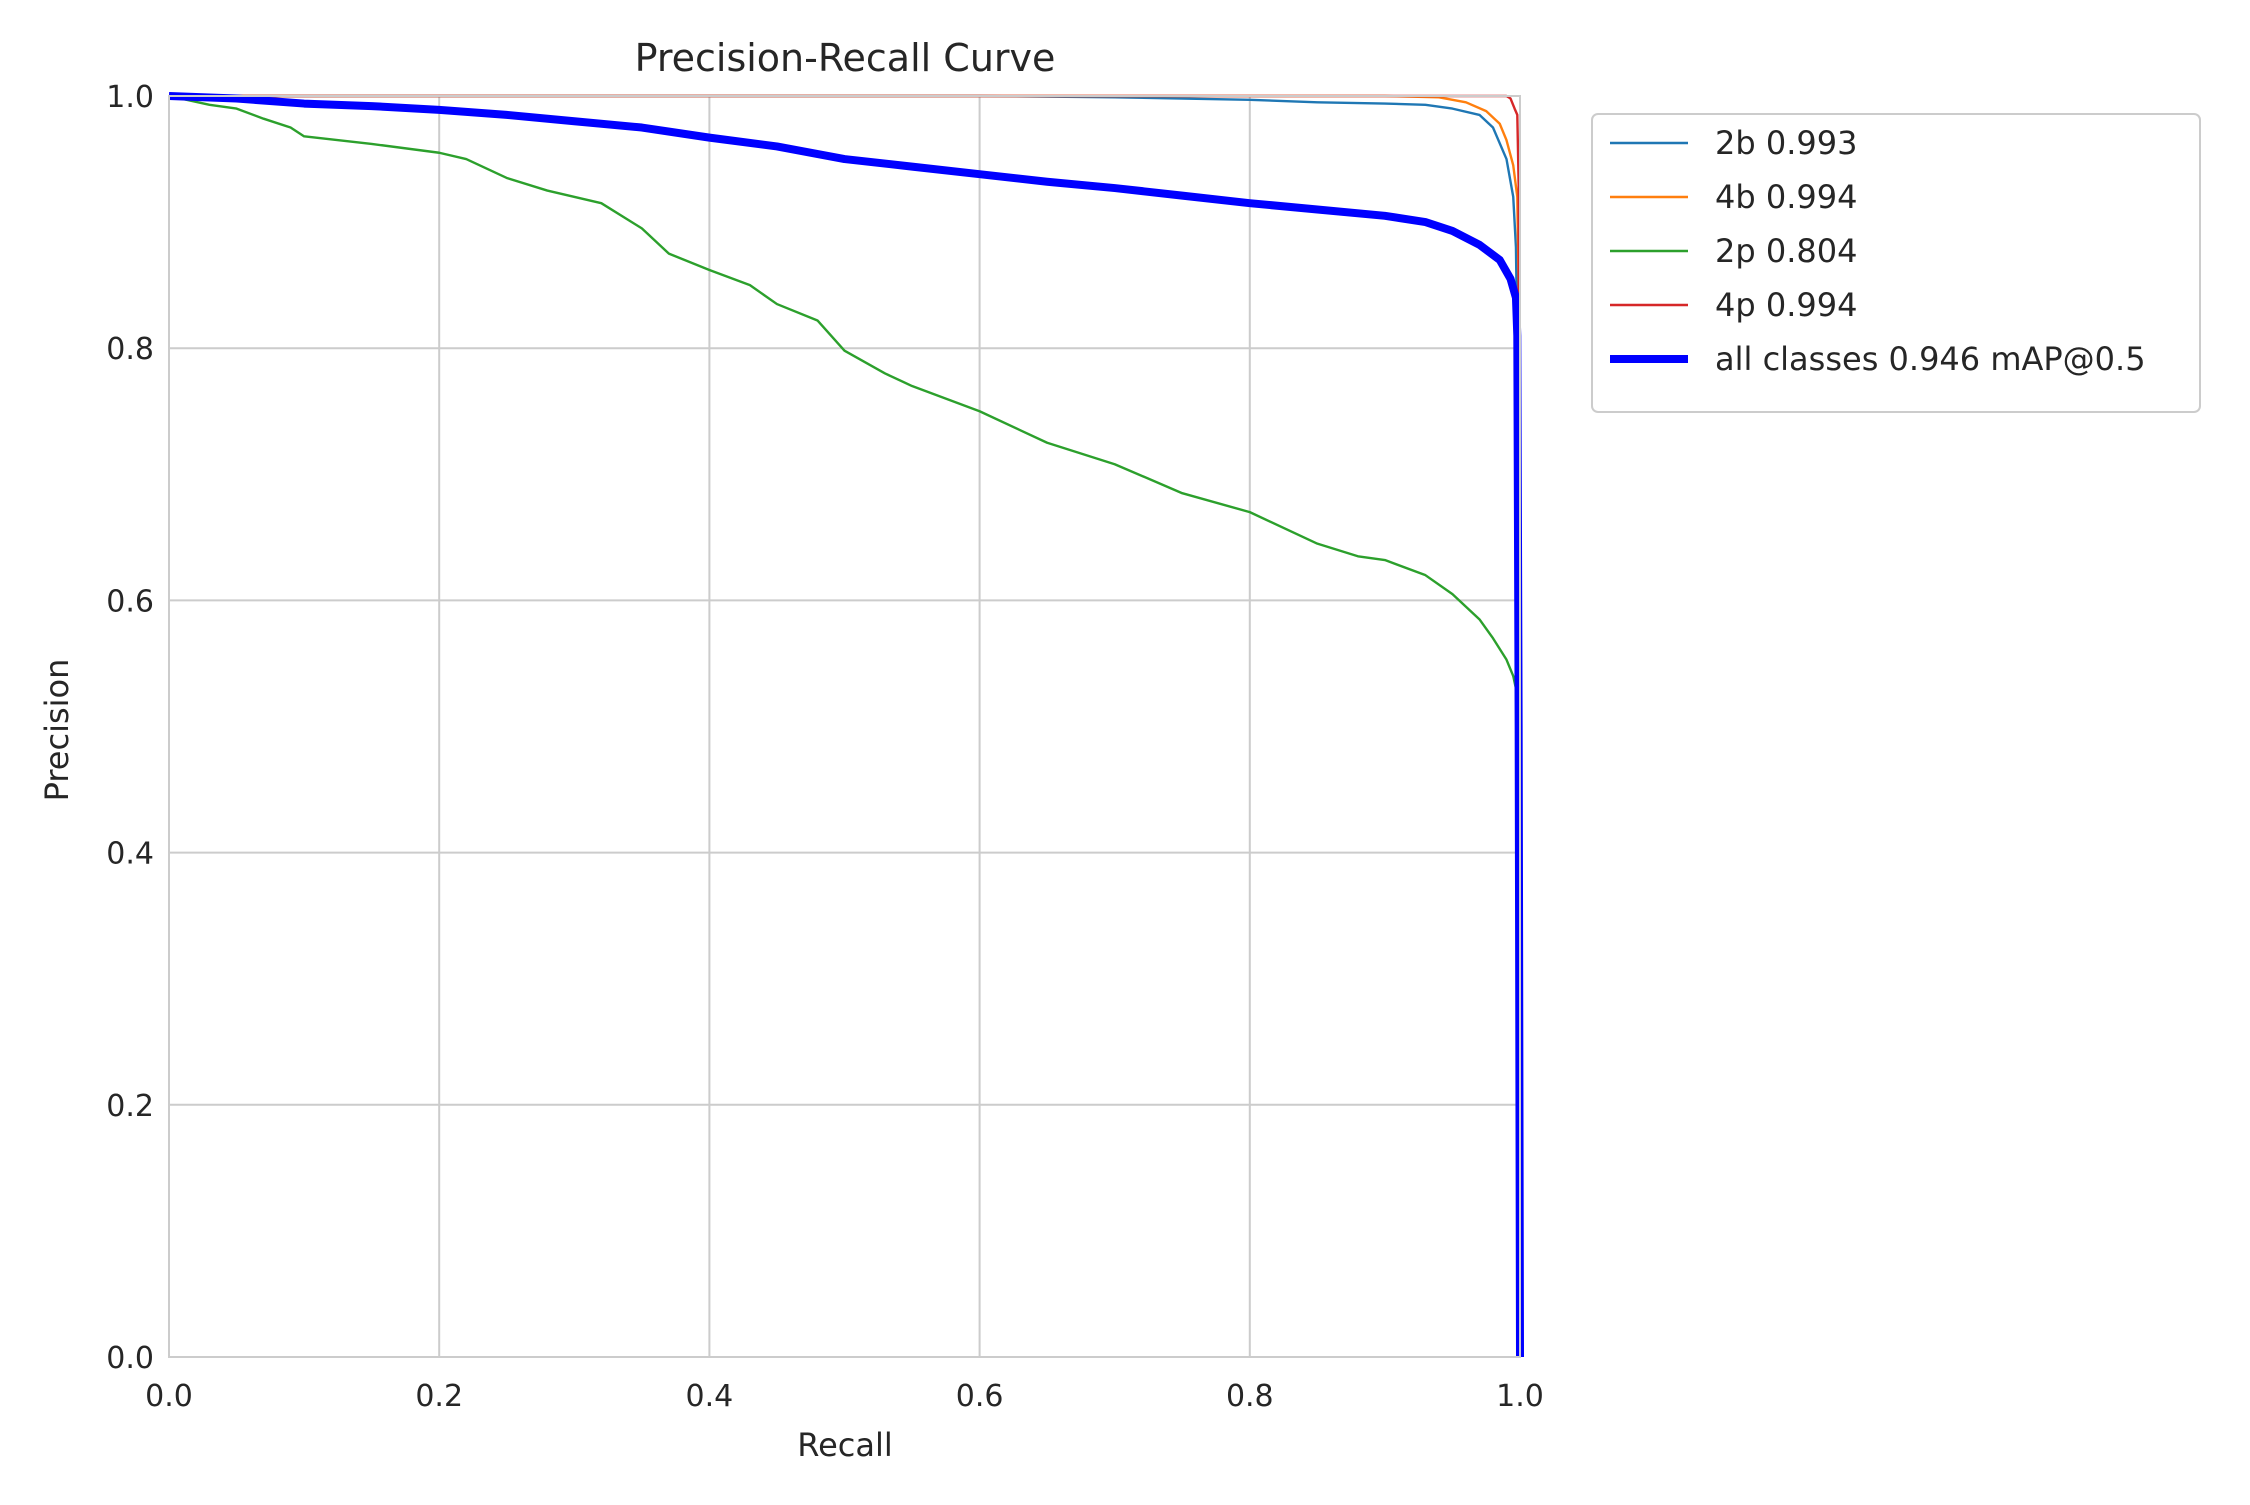  What do you see at coordinates (1930, 359) in the screenshot?
I see `legend-entry-label: all classes 0.946 mAP@0.5` at bounding box center [1930, 359].